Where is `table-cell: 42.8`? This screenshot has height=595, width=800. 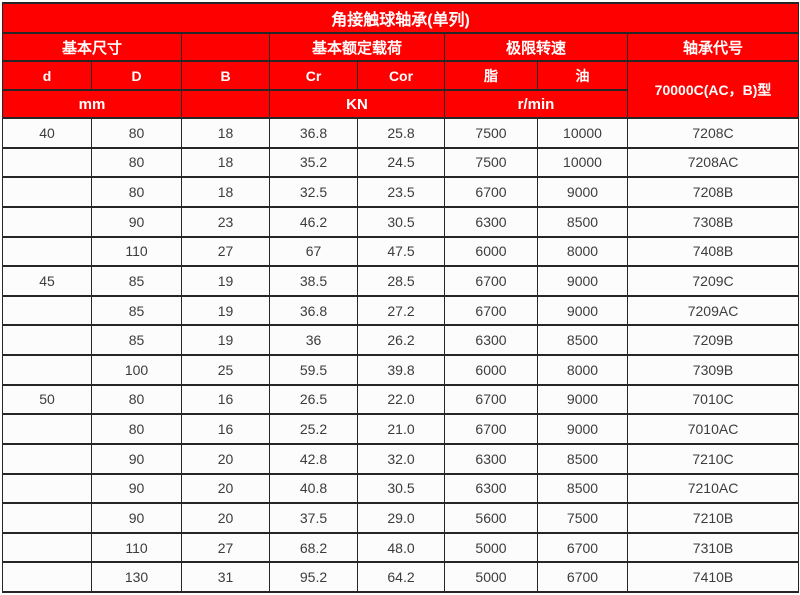 table-cell: 42.8 is located at coordinates (313, 458).